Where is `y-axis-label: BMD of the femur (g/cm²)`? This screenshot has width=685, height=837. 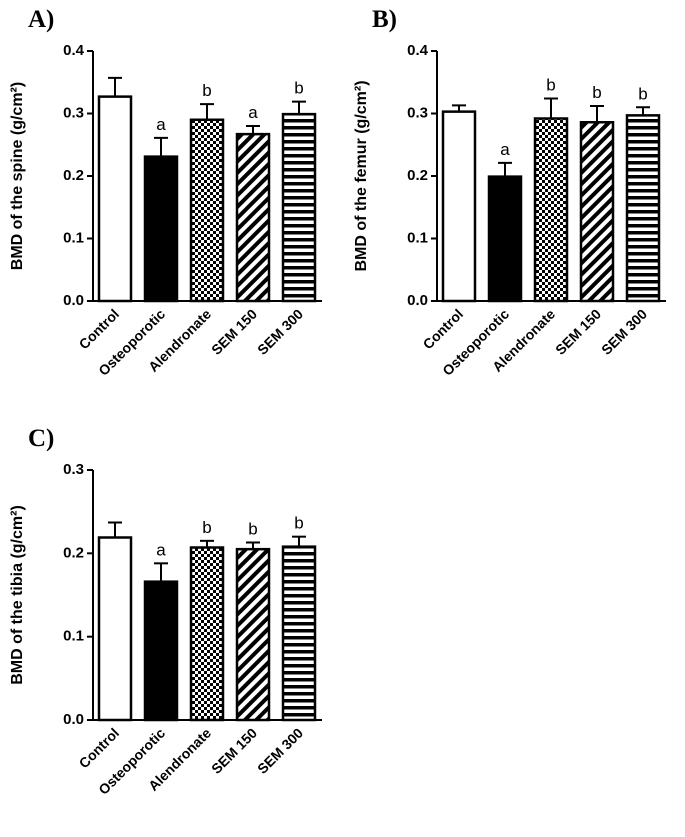
y-axis-label: BMD of the femur (g/cm²) is located at coordinates (361, 175).